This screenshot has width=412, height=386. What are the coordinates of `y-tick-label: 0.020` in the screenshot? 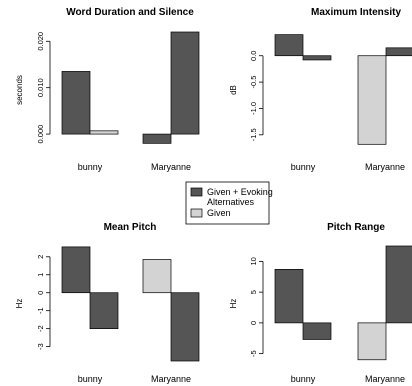 It's located at (40, 41).